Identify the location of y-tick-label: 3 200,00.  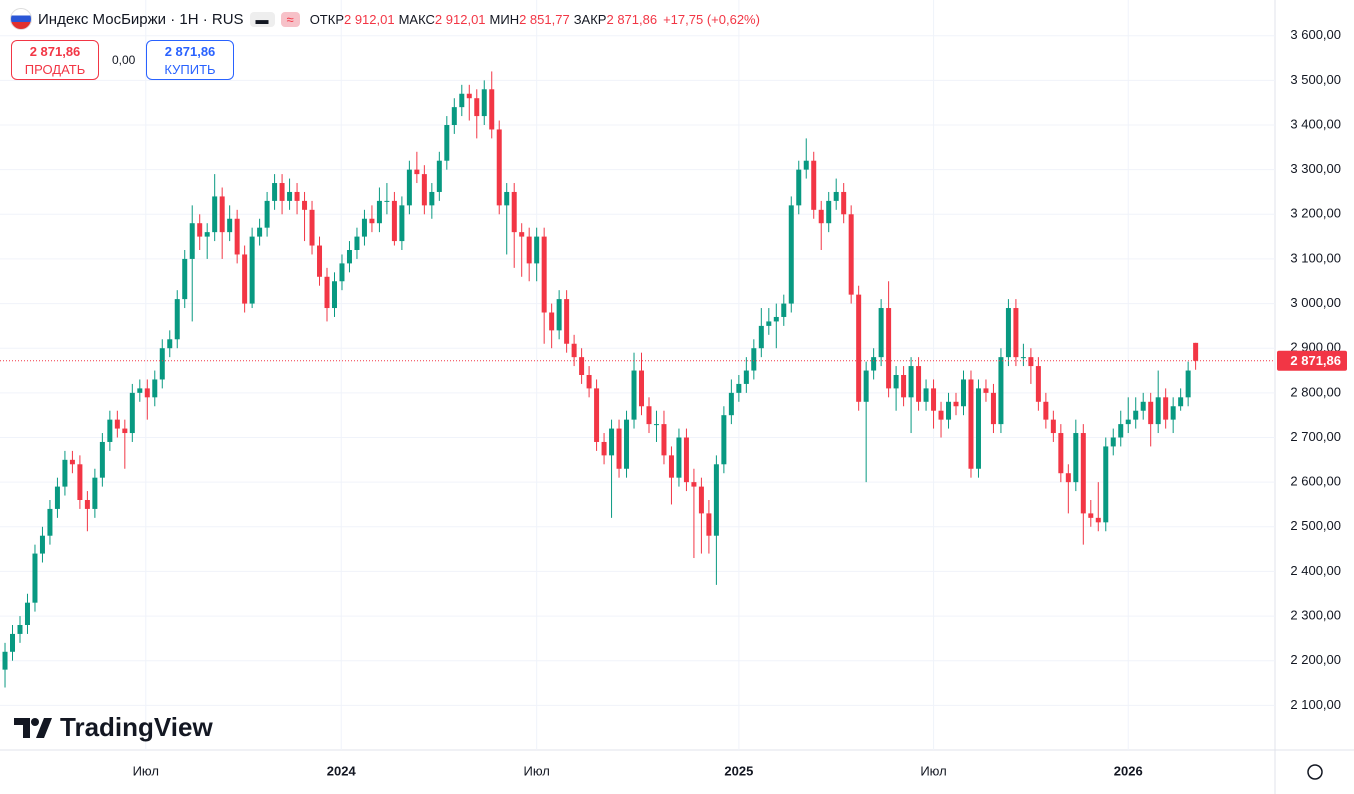
(1315, 213).